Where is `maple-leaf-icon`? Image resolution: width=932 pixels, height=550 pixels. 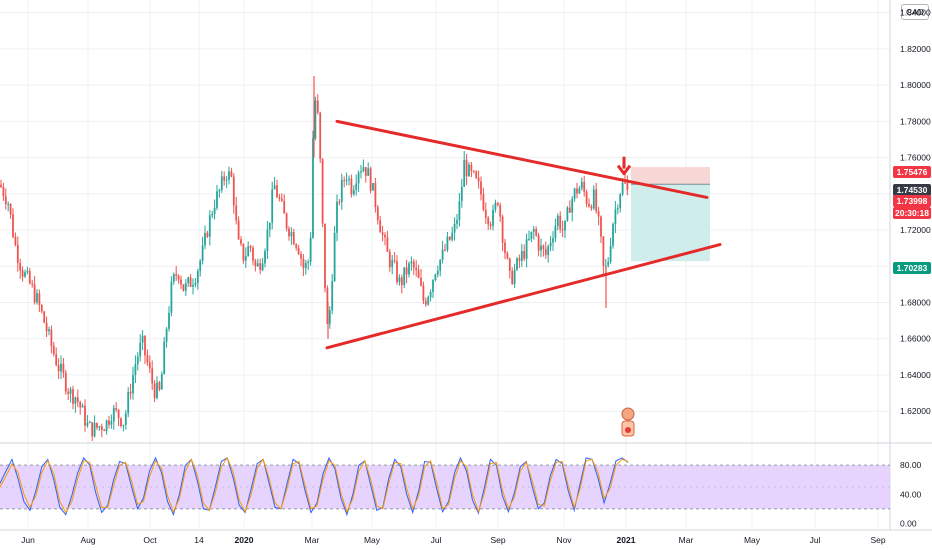
maple-leaf-icon is located at coordinates (628, 430).